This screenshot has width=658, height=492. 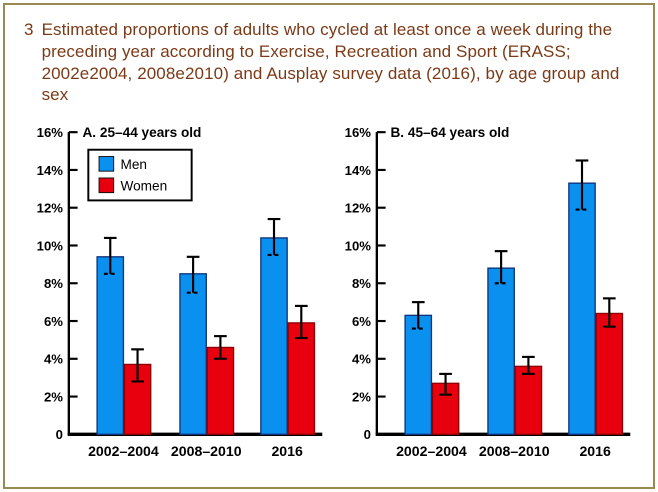 What do you see at coordinates (29, 29) in the screenshot?
I see `figure-number: 3` at bounding box center [29, 29].